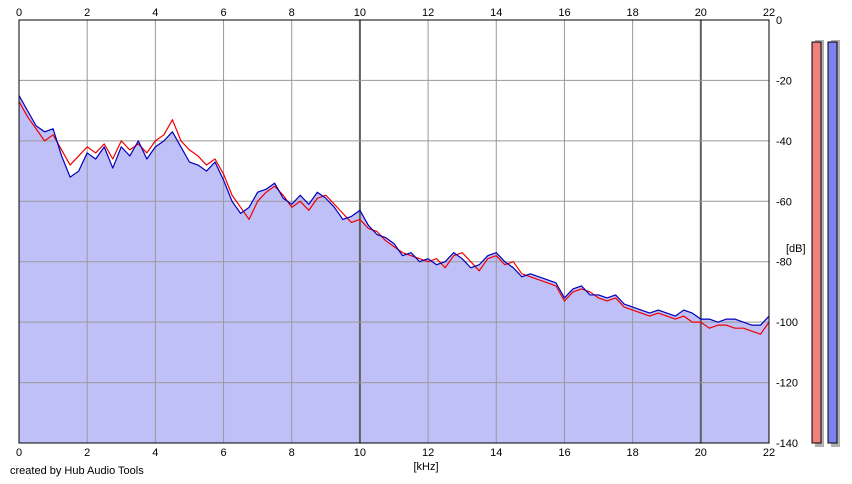  Describe the element at coordinates (633, 453) in the screenshot. I see `x-tick-label-bottom: 18` at that location.